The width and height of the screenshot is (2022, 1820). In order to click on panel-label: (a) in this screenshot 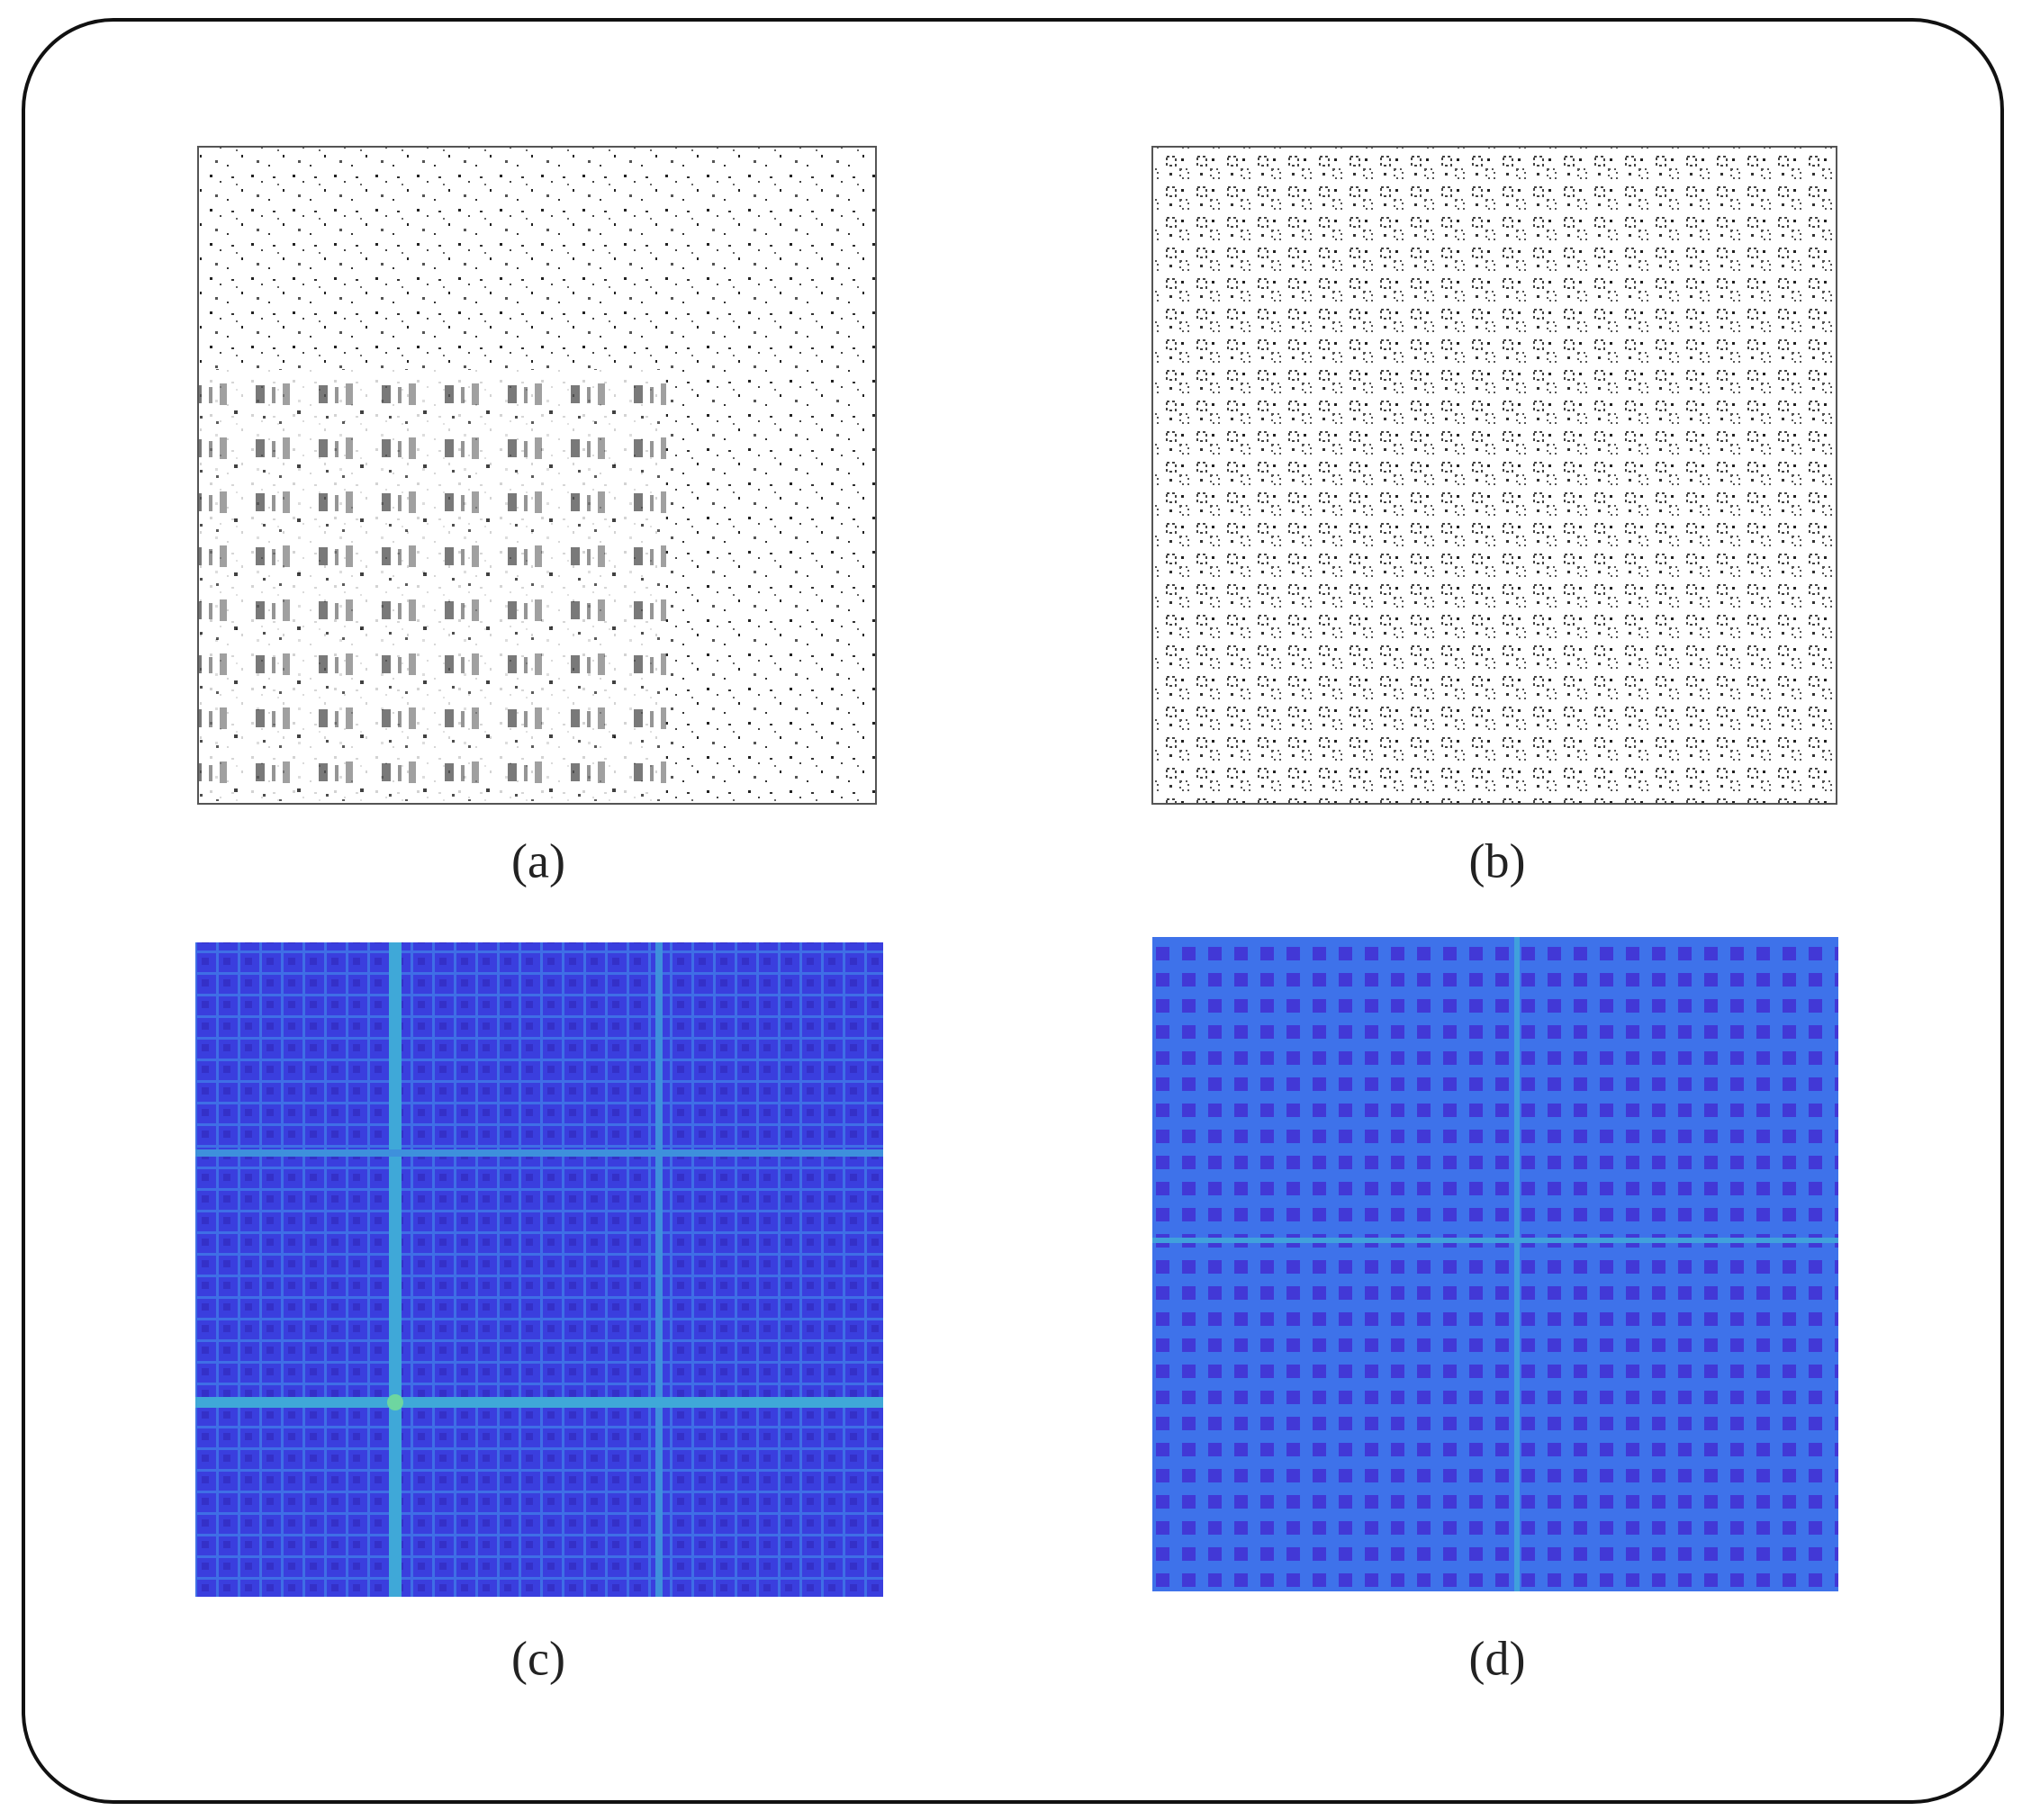, I will do `click(538, 860)`.